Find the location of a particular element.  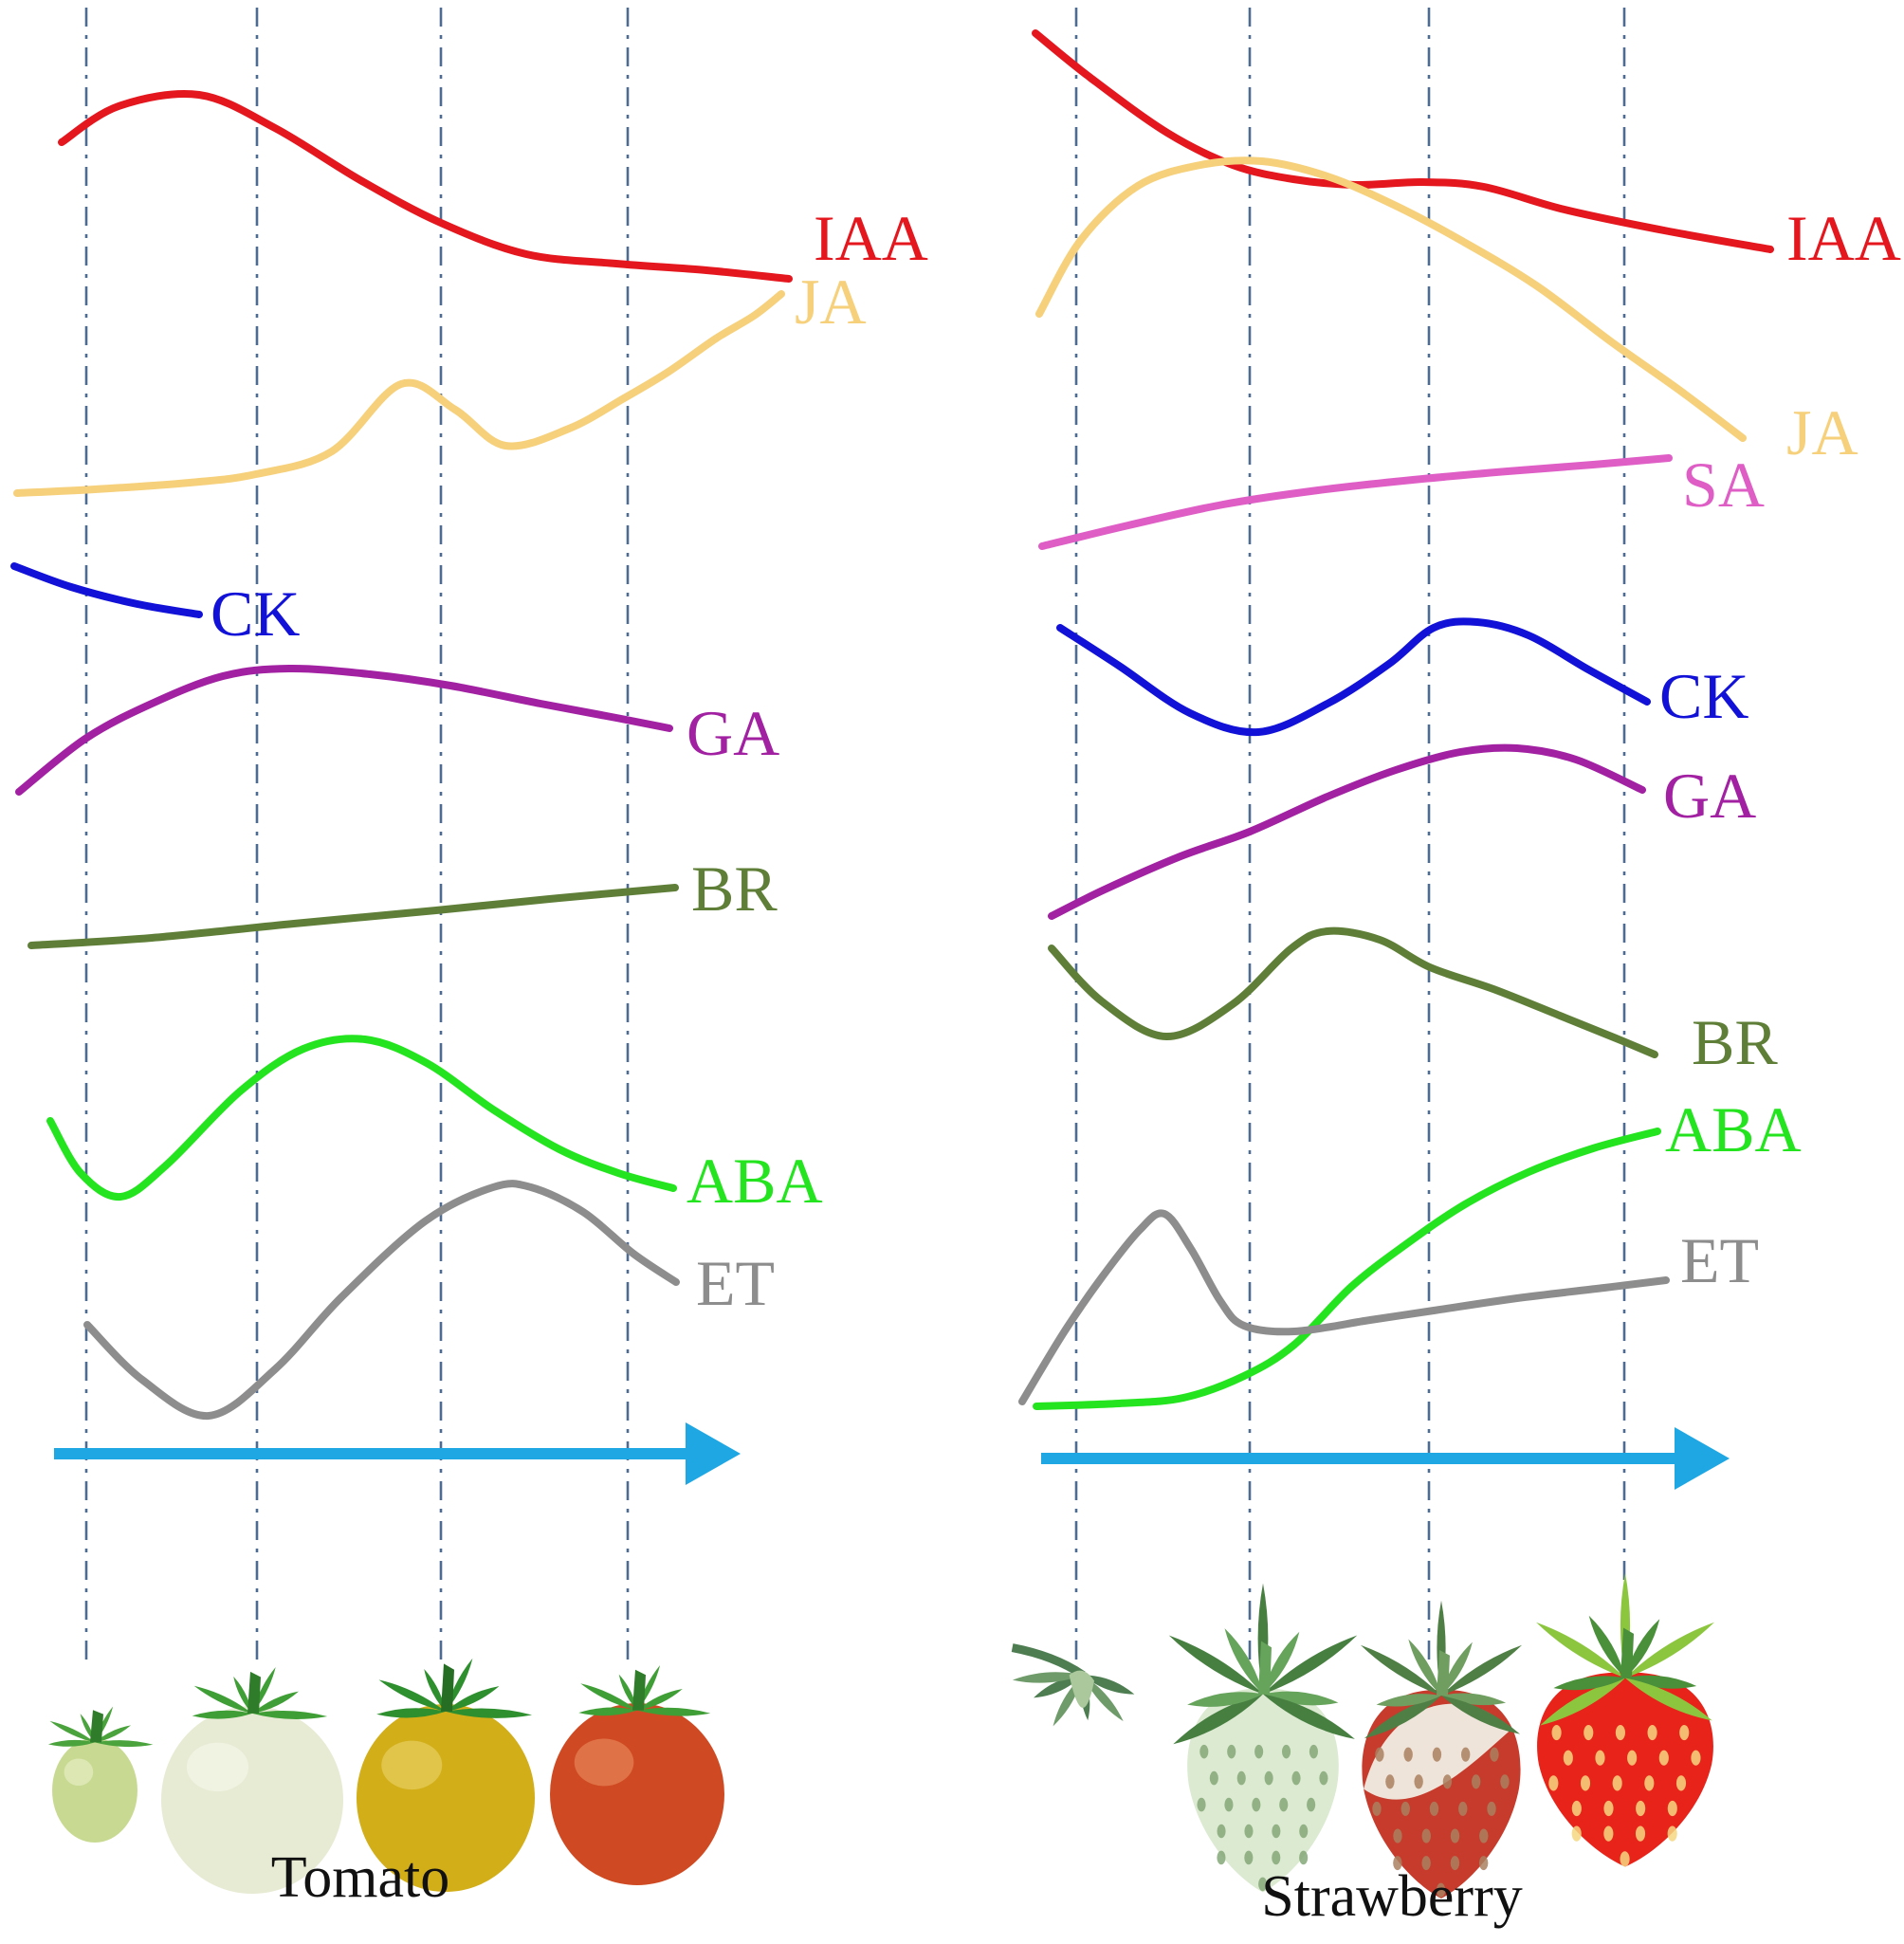

label-et-strawberry: ET is located at coordinates (1719, 1260).